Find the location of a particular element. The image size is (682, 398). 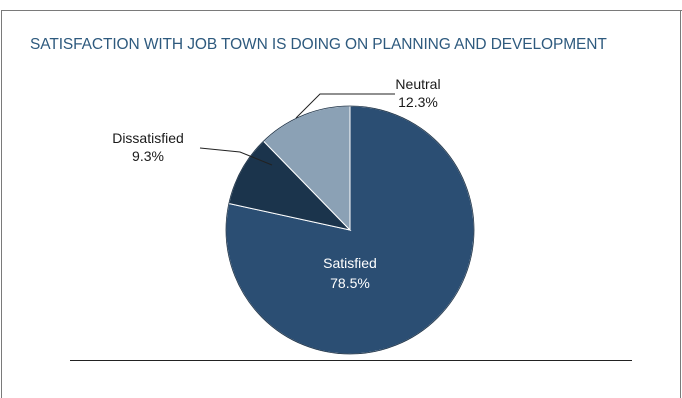

leader-line-neutral is located at coordinates (345, 106).